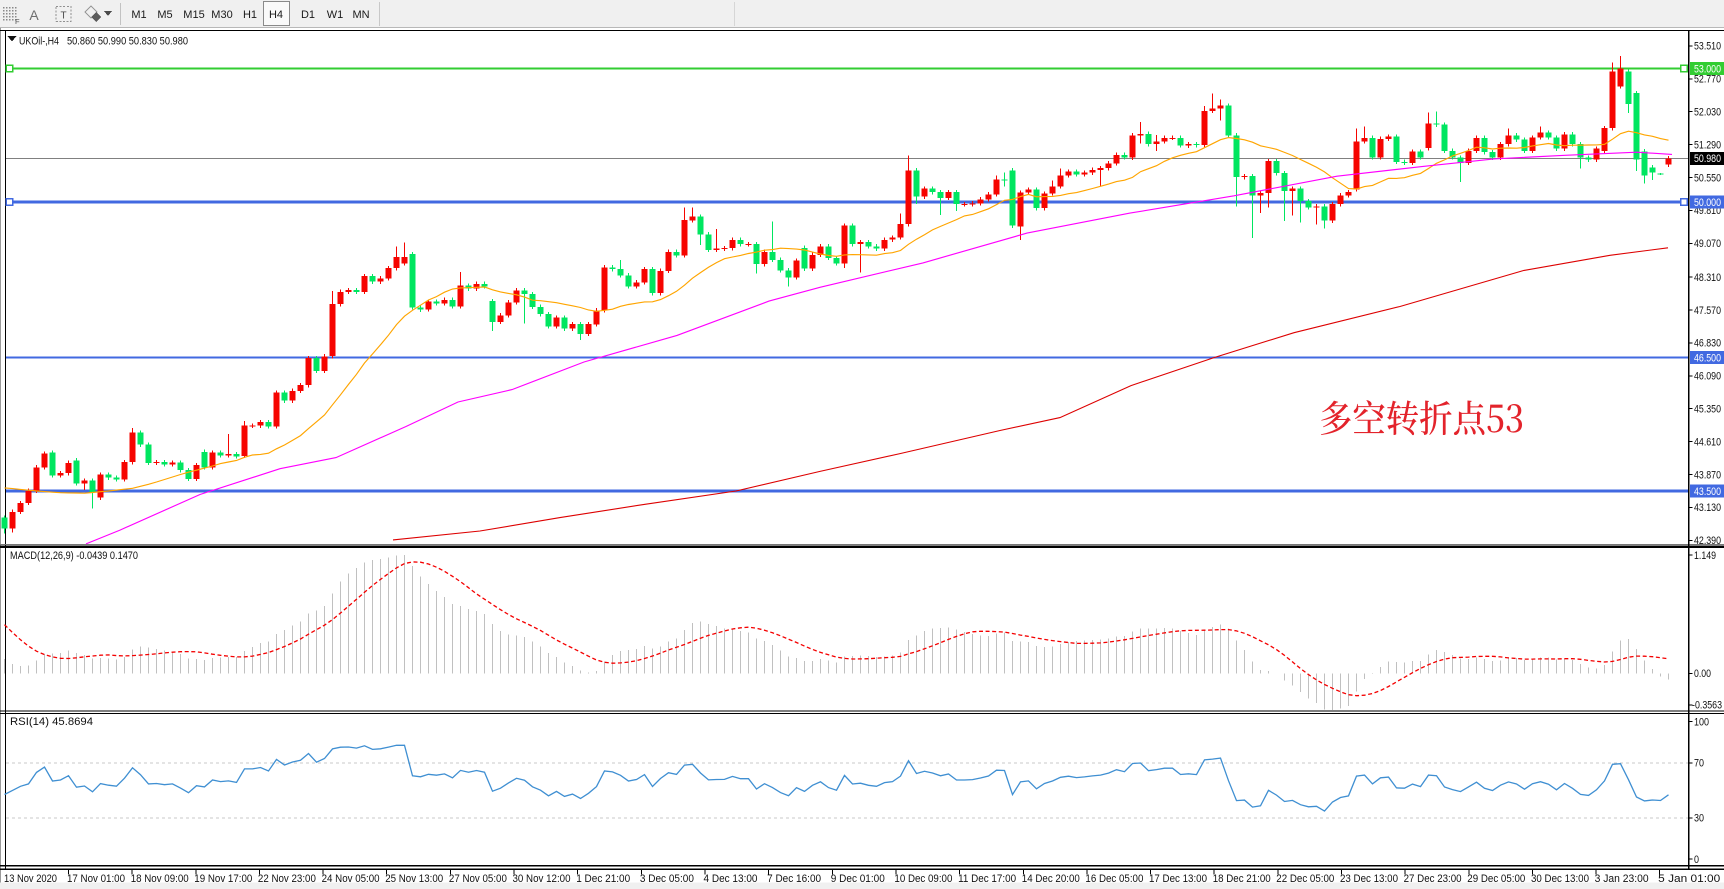 The image size is (1724, 889). Describe the element at coordinates (221, 15) in the screenshot. I see `svg-text: M30` at that location.